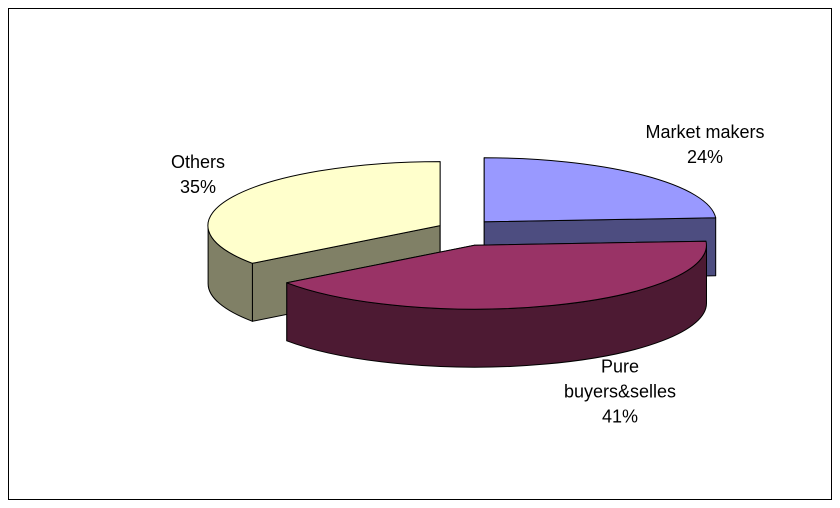  I want to click on slice-value: 24%, so click(705, 157).